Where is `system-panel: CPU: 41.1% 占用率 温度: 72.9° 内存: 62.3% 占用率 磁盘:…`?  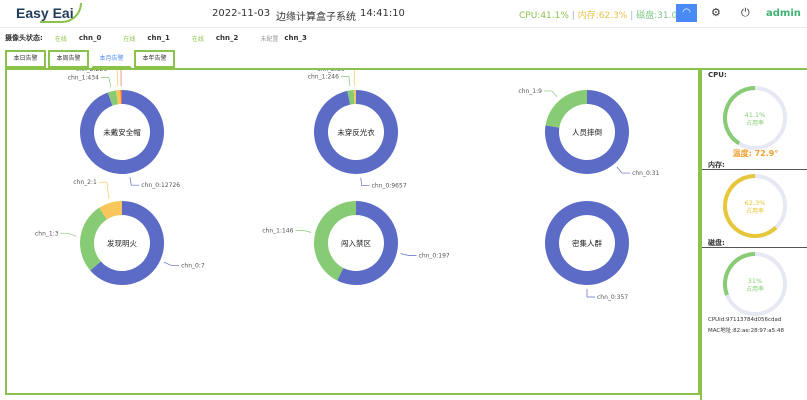
system-panel: CPU: 41.1% 占用率 温度: 72.9° 内存: 62.3% 占用率 磁盘:… is located at coordinates (753, 234).